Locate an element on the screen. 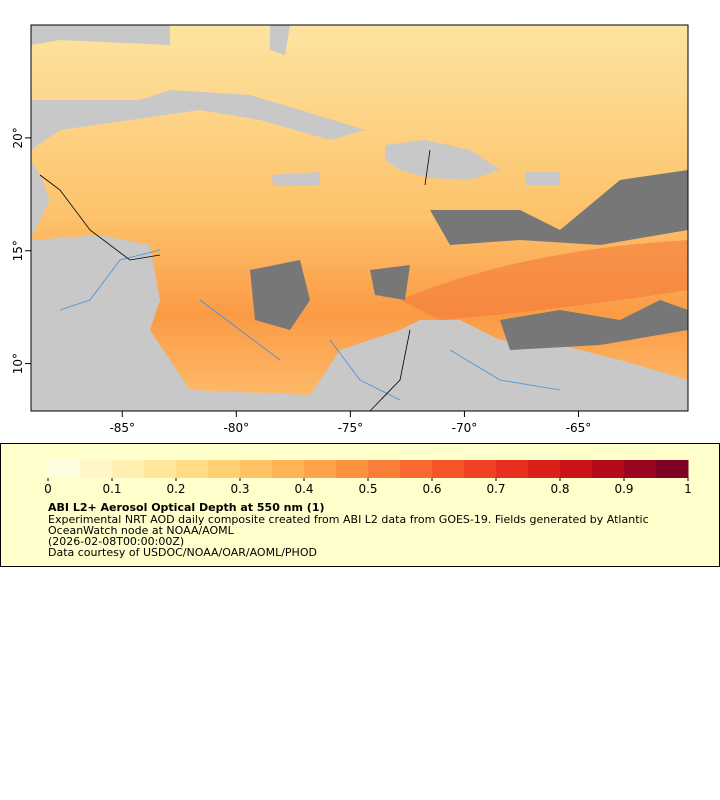  x-tick-label: -80° is located at coordinates (237, 428).